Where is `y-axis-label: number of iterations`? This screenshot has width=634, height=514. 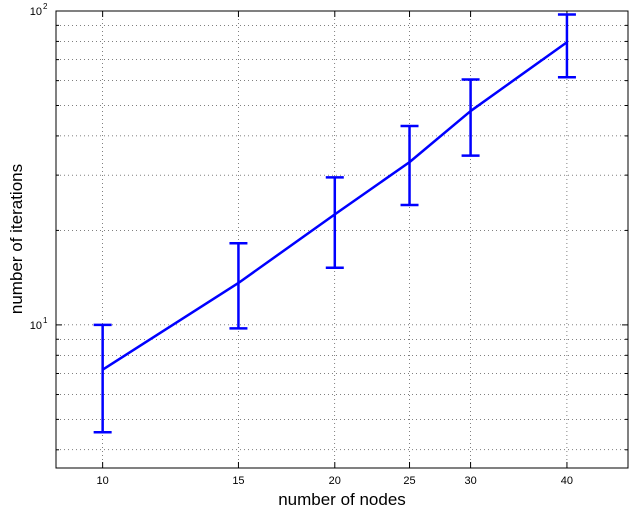 y-axis-label: number of iterations is located at coordinates (16, 239).